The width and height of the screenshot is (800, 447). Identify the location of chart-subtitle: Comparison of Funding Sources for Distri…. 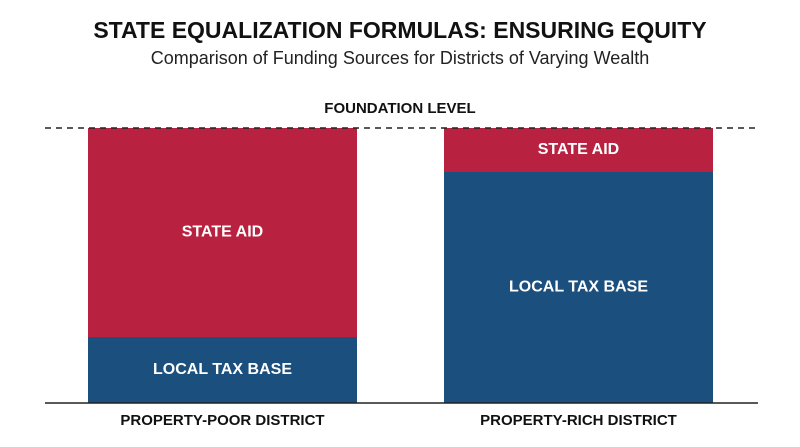
(400, 58).